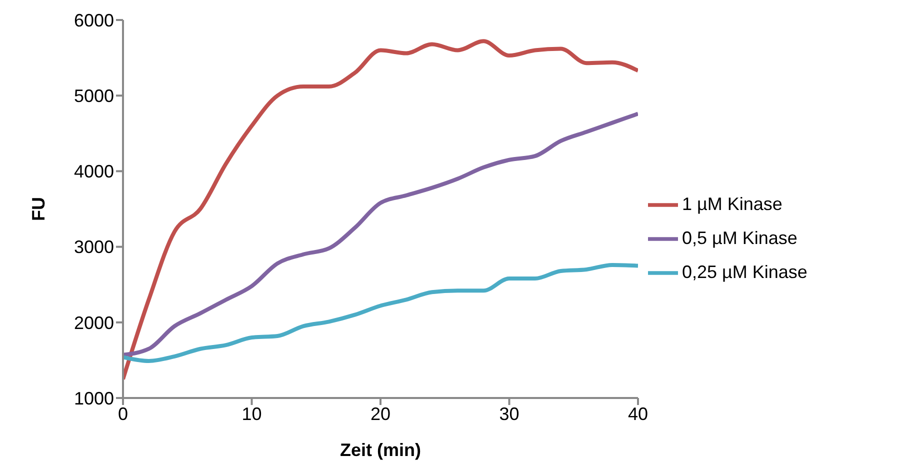 This screenshot has height=471, width=908. I want to click on x-tick-label: 30, so click(509, 414).